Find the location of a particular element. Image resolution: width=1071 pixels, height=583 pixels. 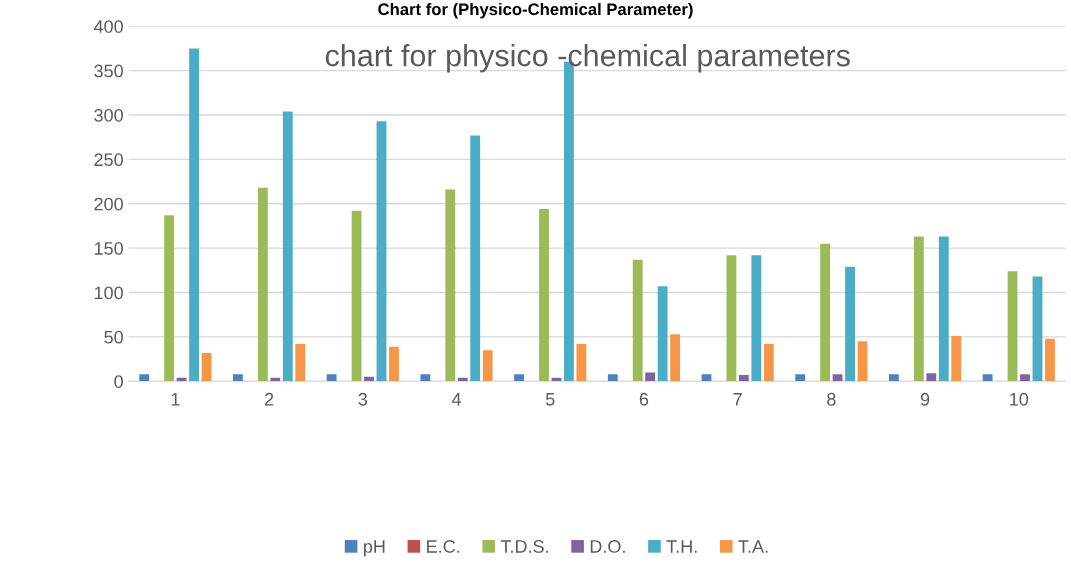

legend-label: T.D.S. is located at coordinates (524, 546).